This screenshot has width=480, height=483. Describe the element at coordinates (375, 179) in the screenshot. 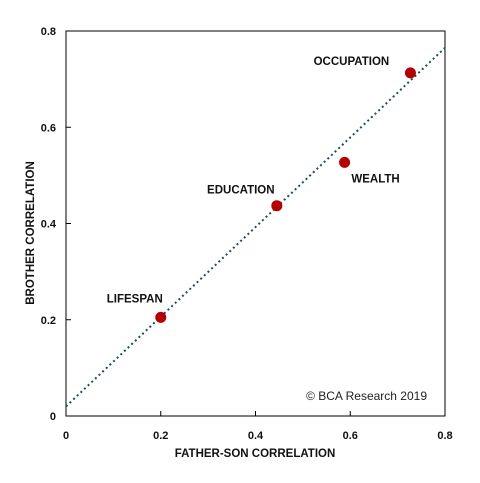

I see `point-label-wealth: WEALTH` at that location.